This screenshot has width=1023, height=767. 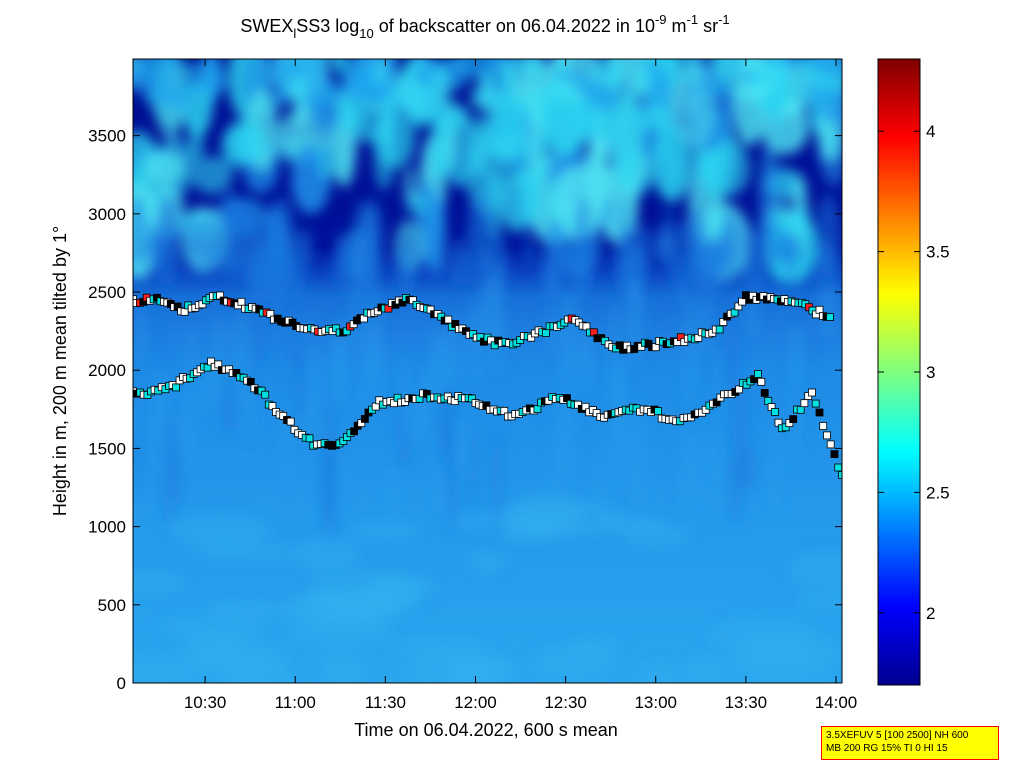 I want to click on x-tick-label: 13:30, so click(x=746, y=702).